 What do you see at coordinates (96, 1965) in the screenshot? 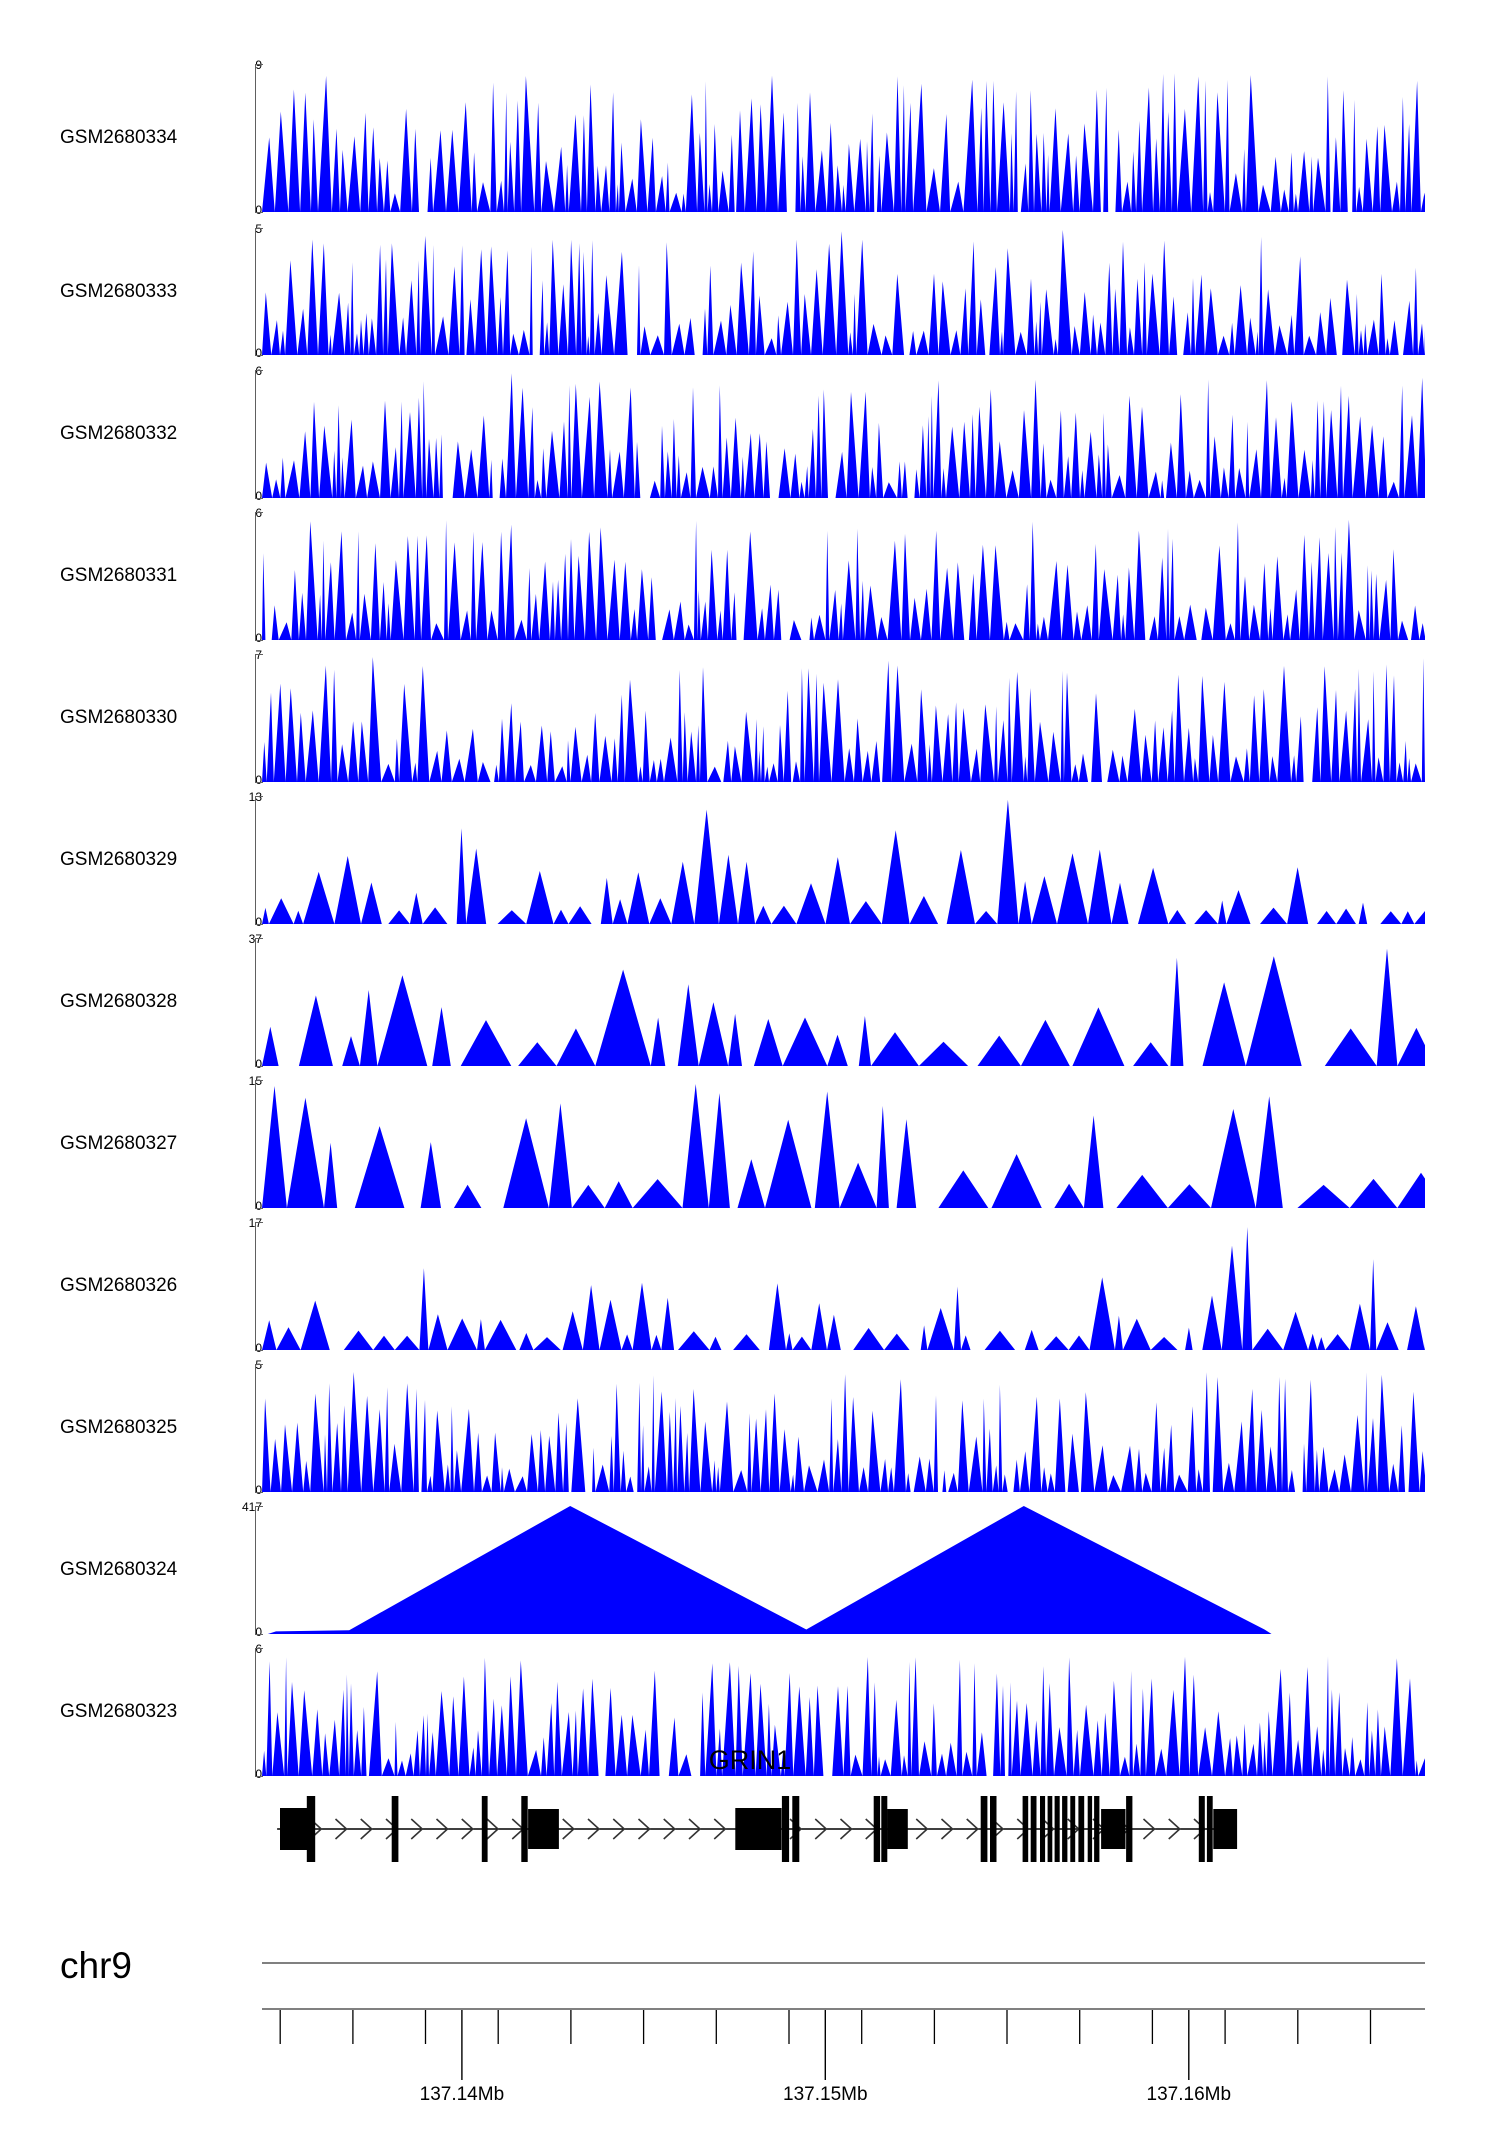
I see `chromosome-label: chr9` at bounding box center [96, 1965].